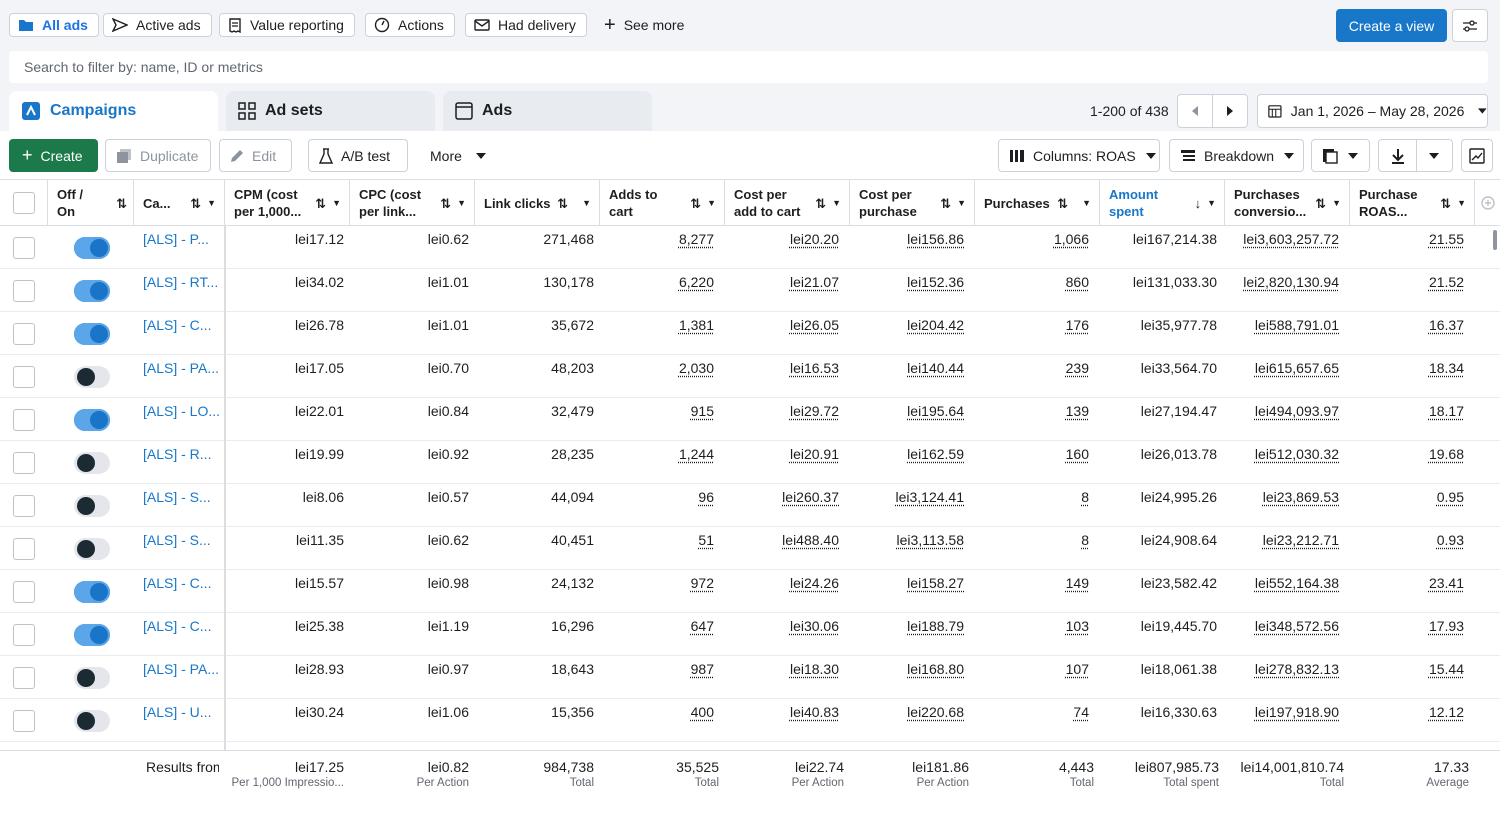  What do you see at coordinates (814, 583) in the screenshot?
I see `cell-cost-per-add-to-cart: lei24.26` at bounding box center [814, 583].